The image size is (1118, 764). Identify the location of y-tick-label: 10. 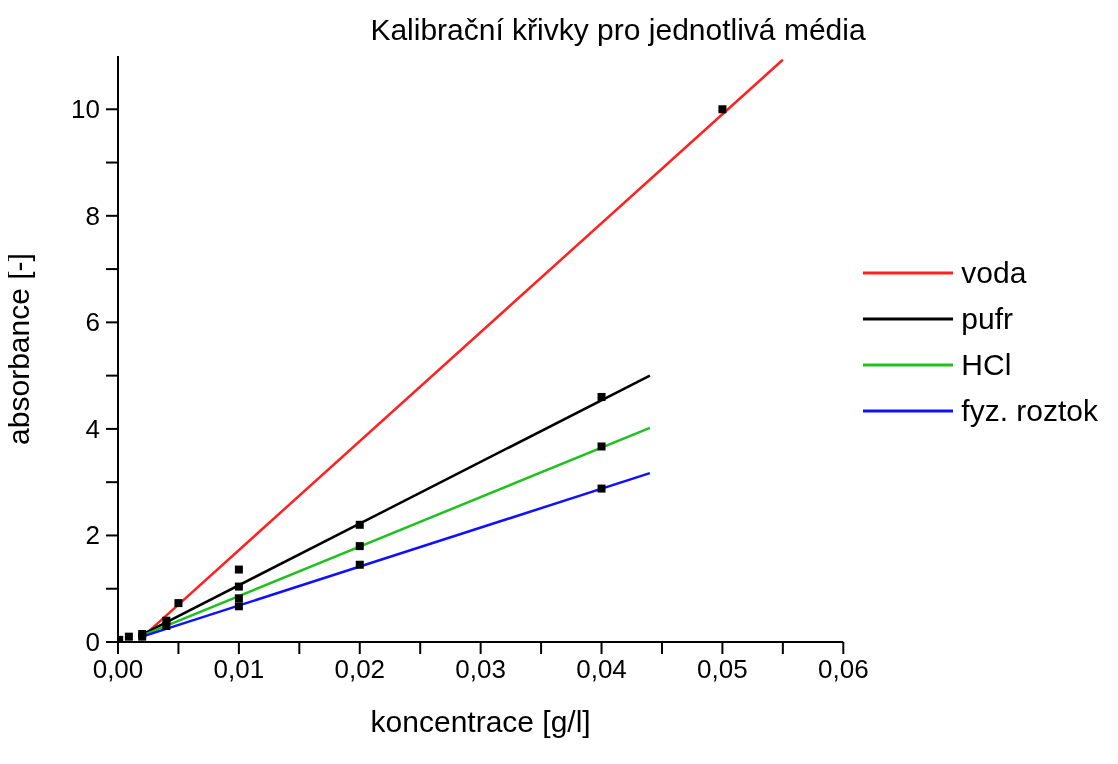
(85, 109).